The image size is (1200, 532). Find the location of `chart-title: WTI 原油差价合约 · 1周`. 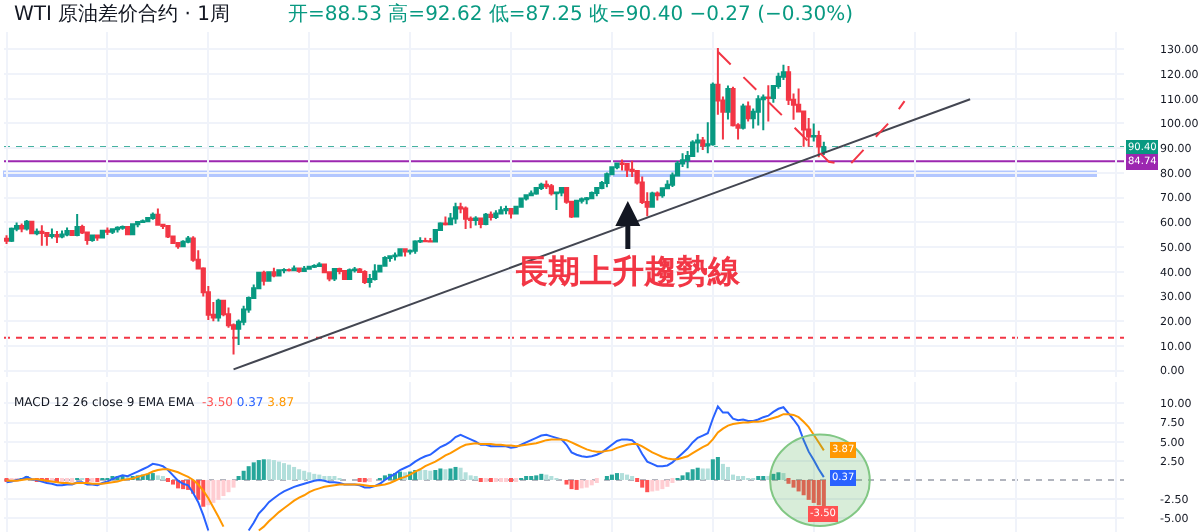

chart-title: WTI 原油差价合约 · 1周 is located at coordinates (122, 14).